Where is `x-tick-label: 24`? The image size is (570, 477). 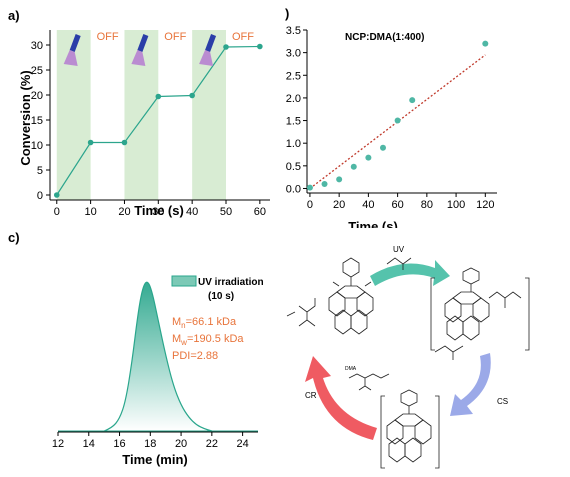 x-tick-label: 24 is located at coordinates (242, 444).